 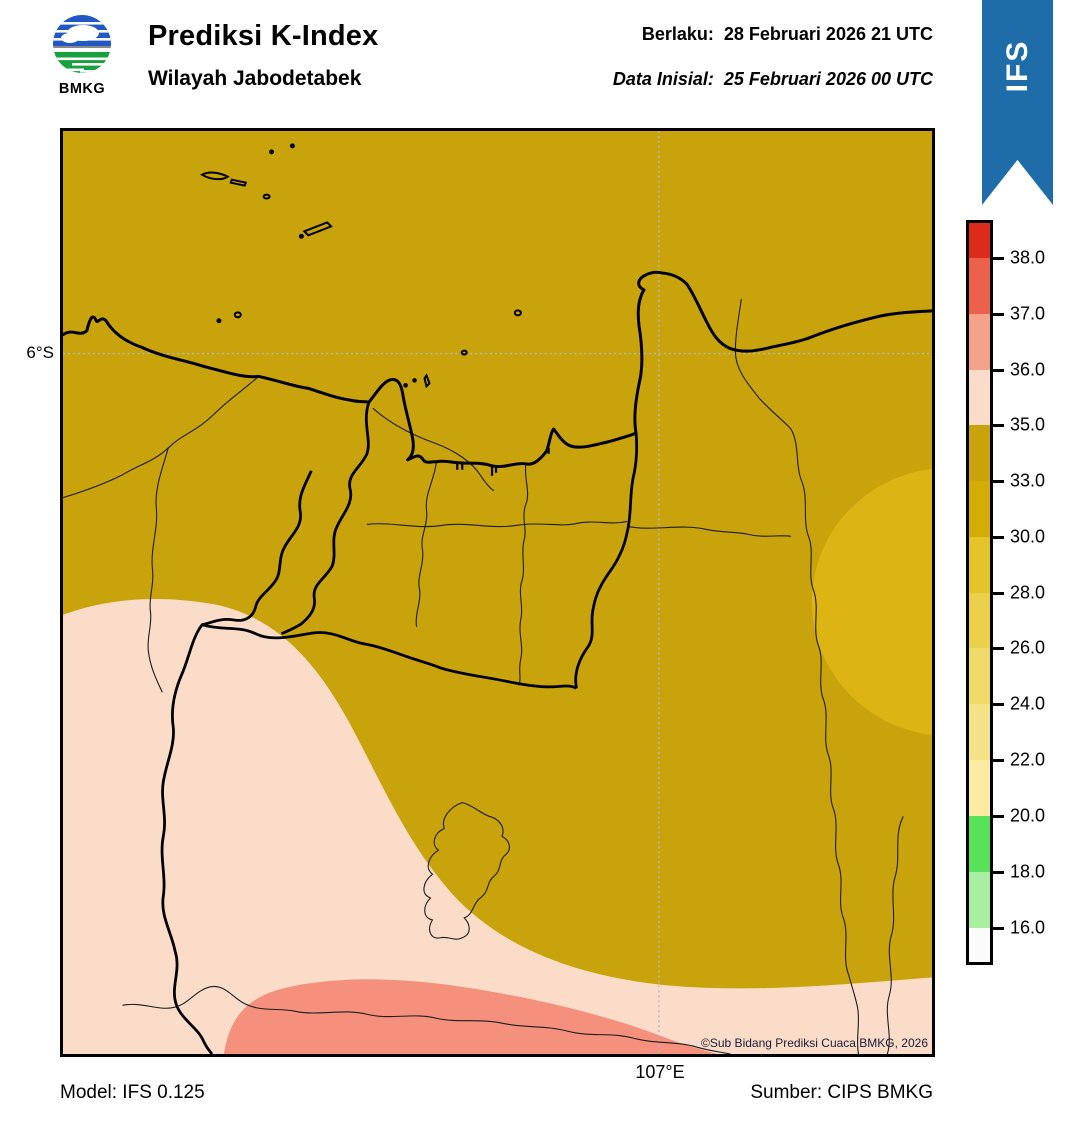 I want to click on colorbar-tick-label: 36.0, so click(x=1028, y=369).